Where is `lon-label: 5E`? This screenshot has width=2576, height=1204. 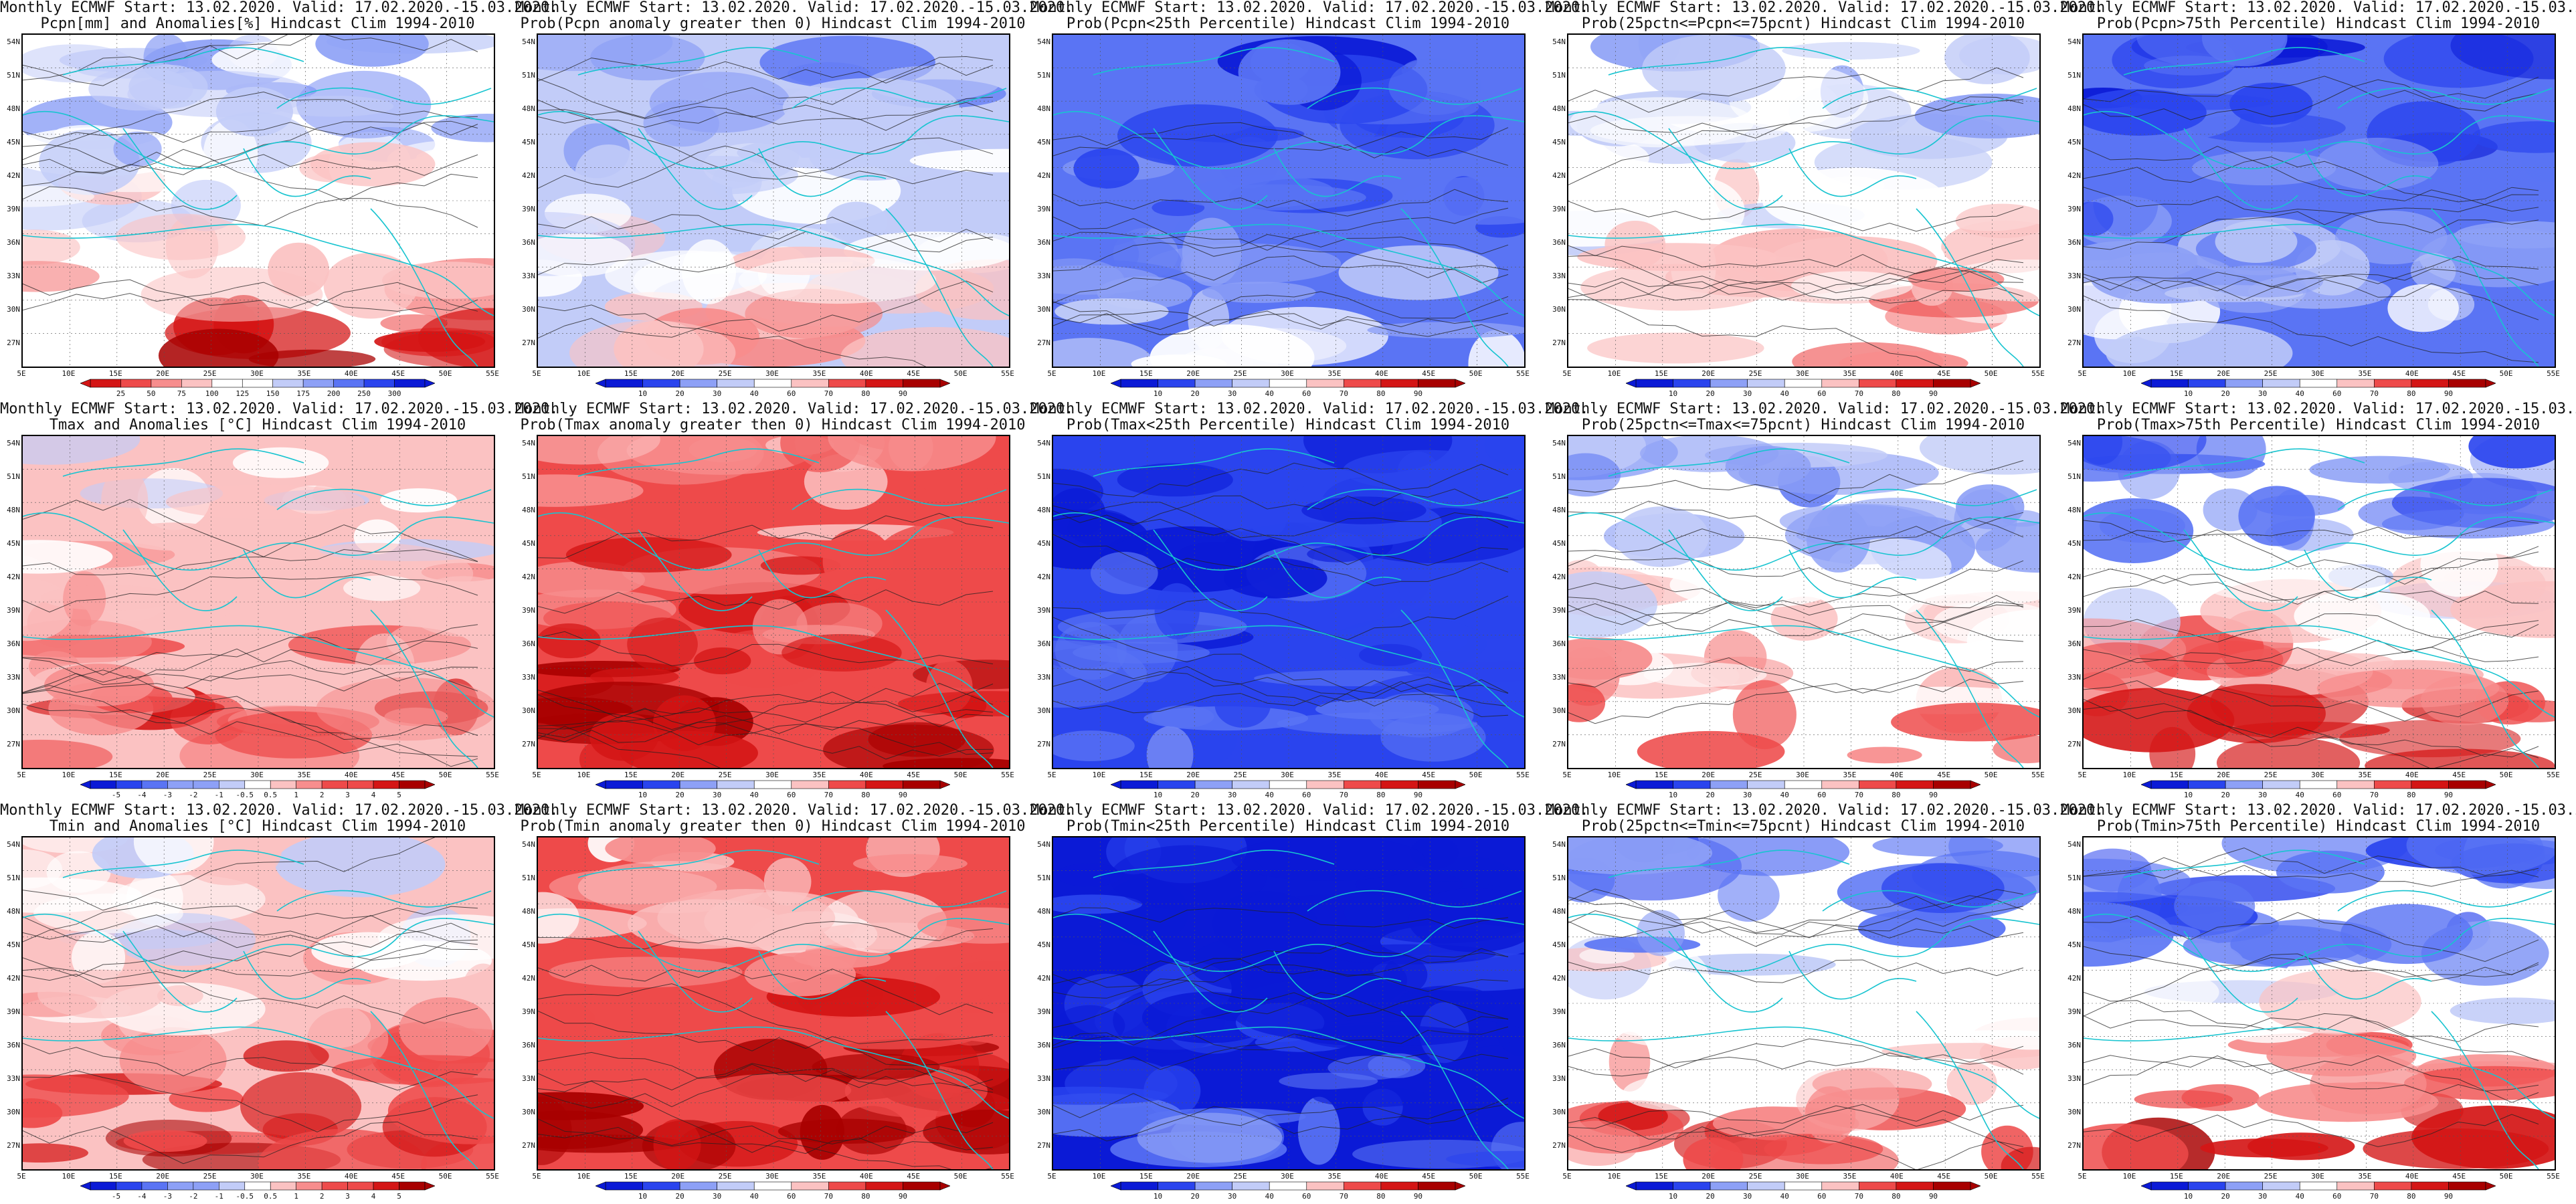
lon-label: 5E is located at coordinates (2082, 1176).